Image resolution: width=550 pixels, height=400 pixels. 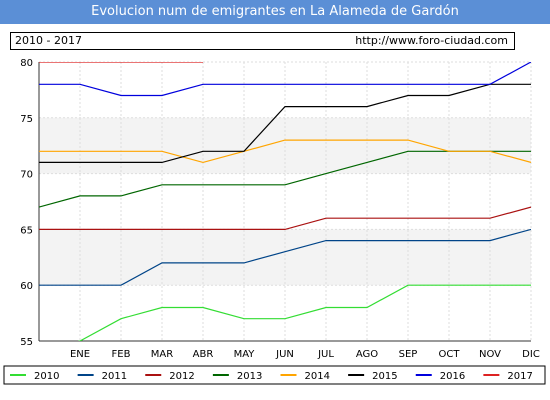 I want to click on y-tick-label: 80, so click(x=26, y=63).